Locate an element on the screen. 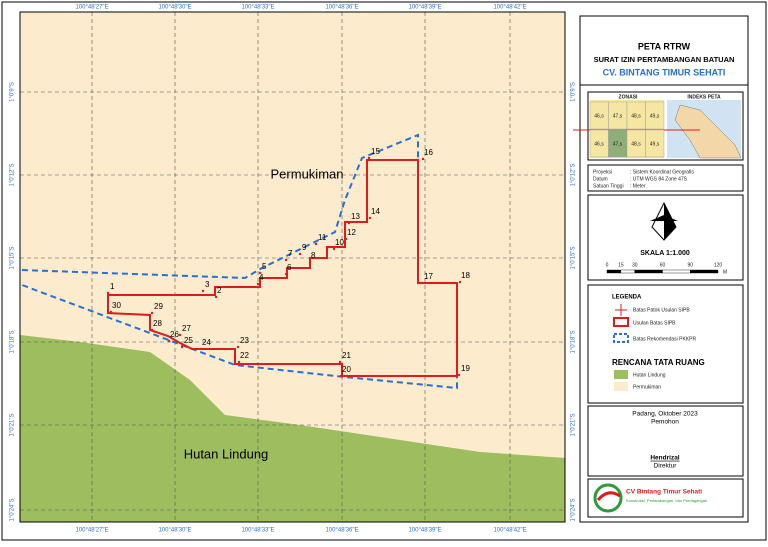 The height and width of the screenshot is (547, 768). info-value: : Meter is located at coordinates (638, 186).